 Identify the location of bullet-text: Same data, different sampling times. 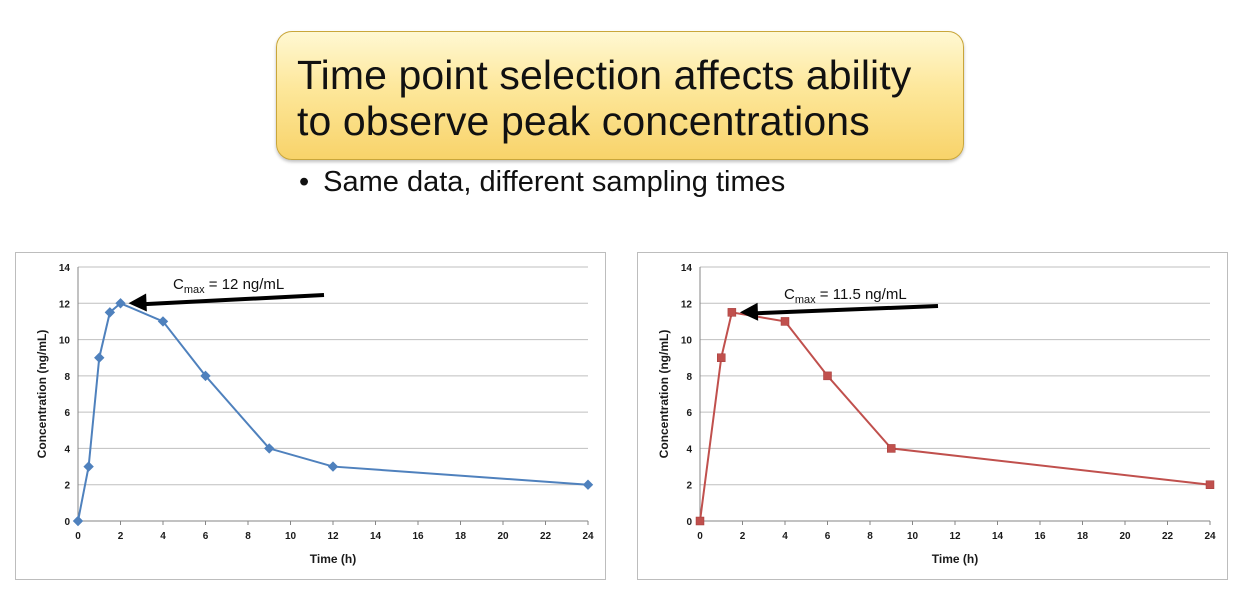
(554, 182).